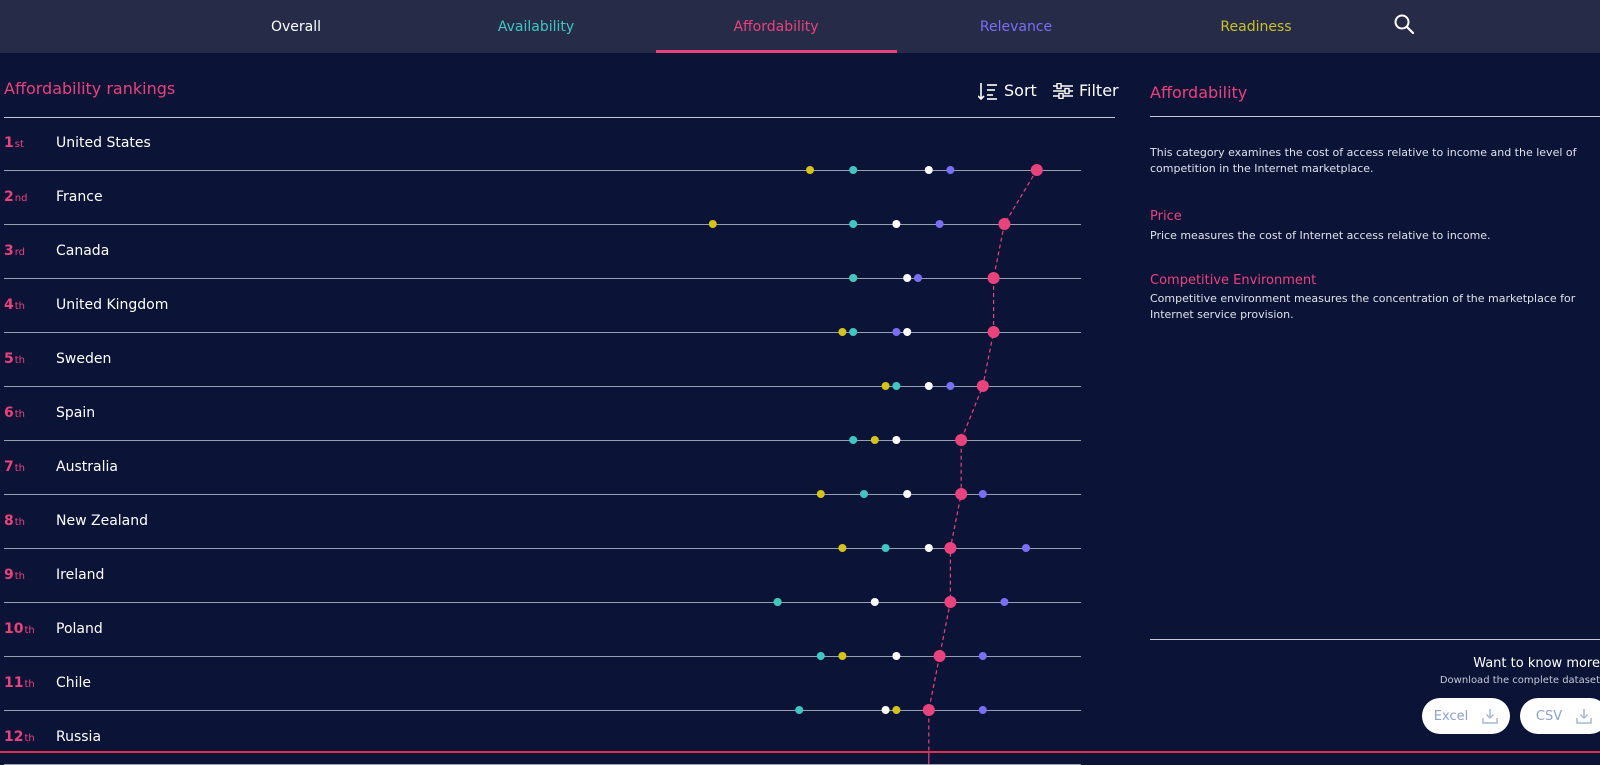 The image size is (1600, 765). Describe the element at coordinates (558, 630) in the screenshot. I see `ranking-row: 10th Poland` at that location.